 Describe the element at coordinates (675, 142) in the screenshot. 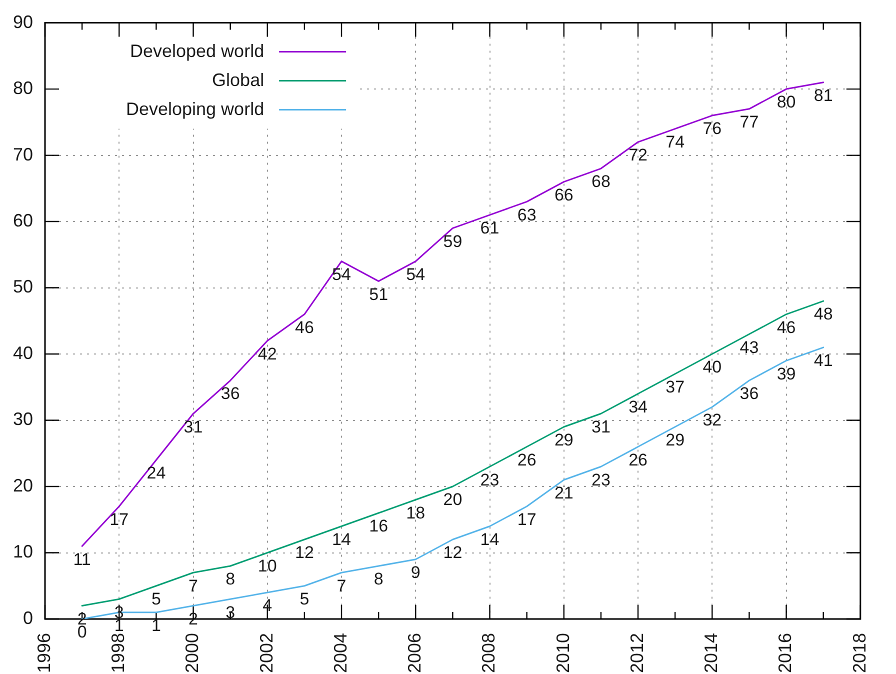

I see `data-label: 74` at that location.